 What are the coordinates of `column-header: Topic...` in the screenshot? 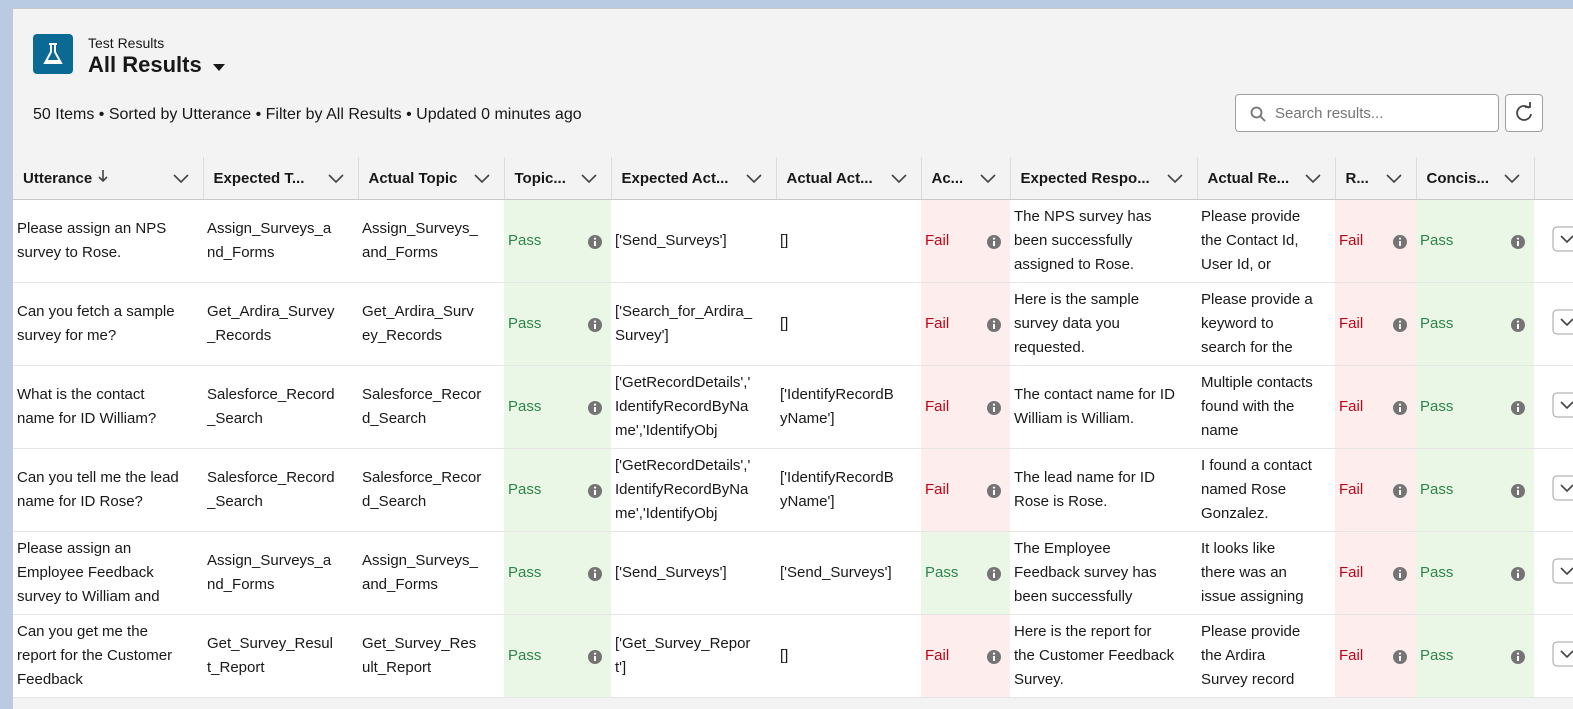 It's located at (558, 178).